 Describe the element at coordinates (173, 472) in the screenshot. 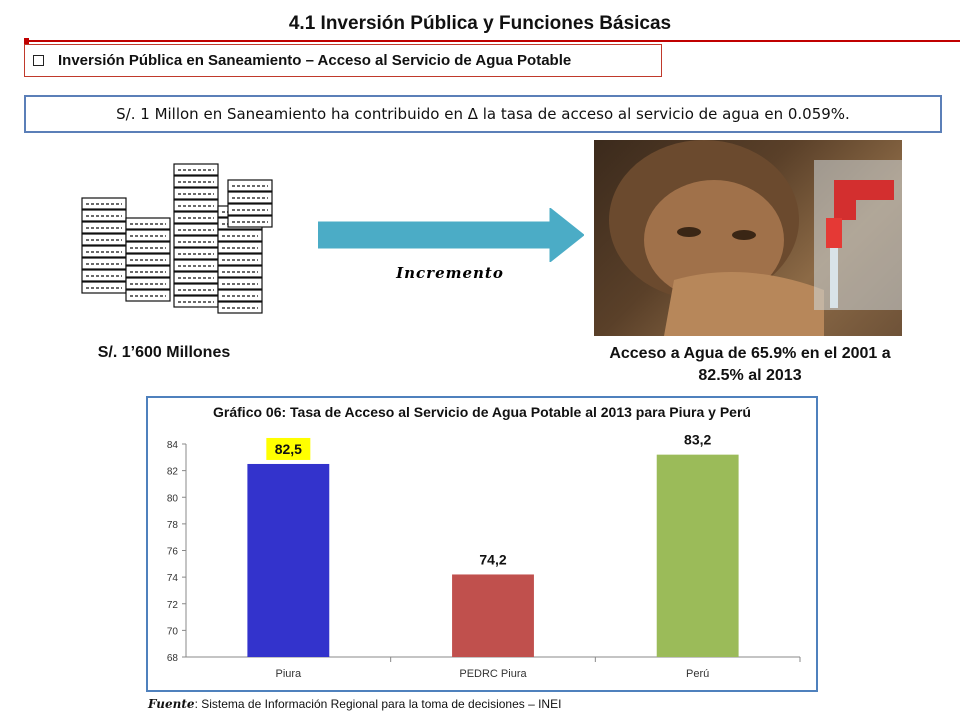

I see `y-tick-label: 82` at that location.